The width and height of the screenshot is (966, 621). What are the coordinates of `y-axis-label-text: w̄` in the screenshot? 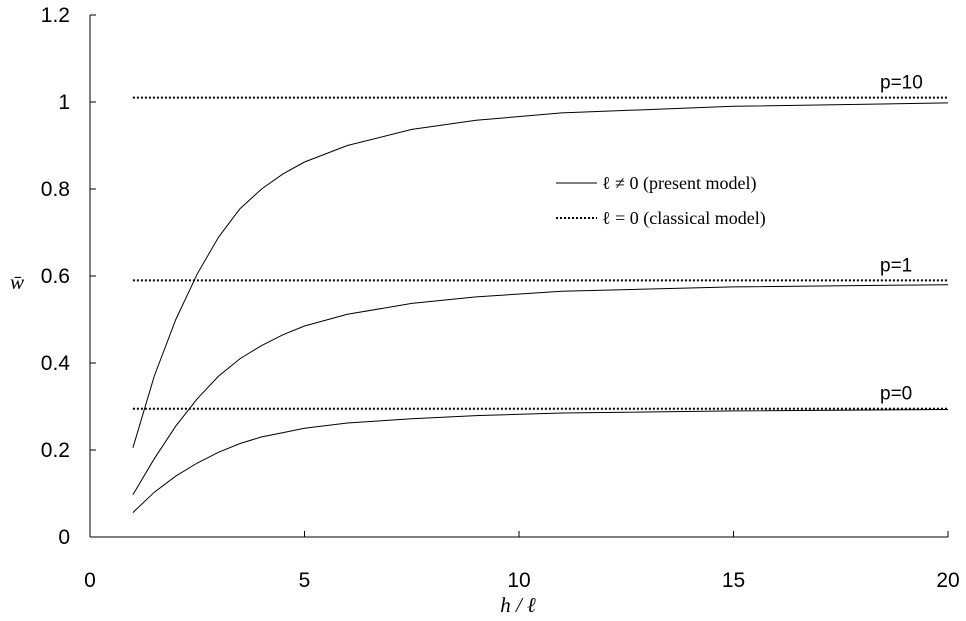 It's located at (17, 282).